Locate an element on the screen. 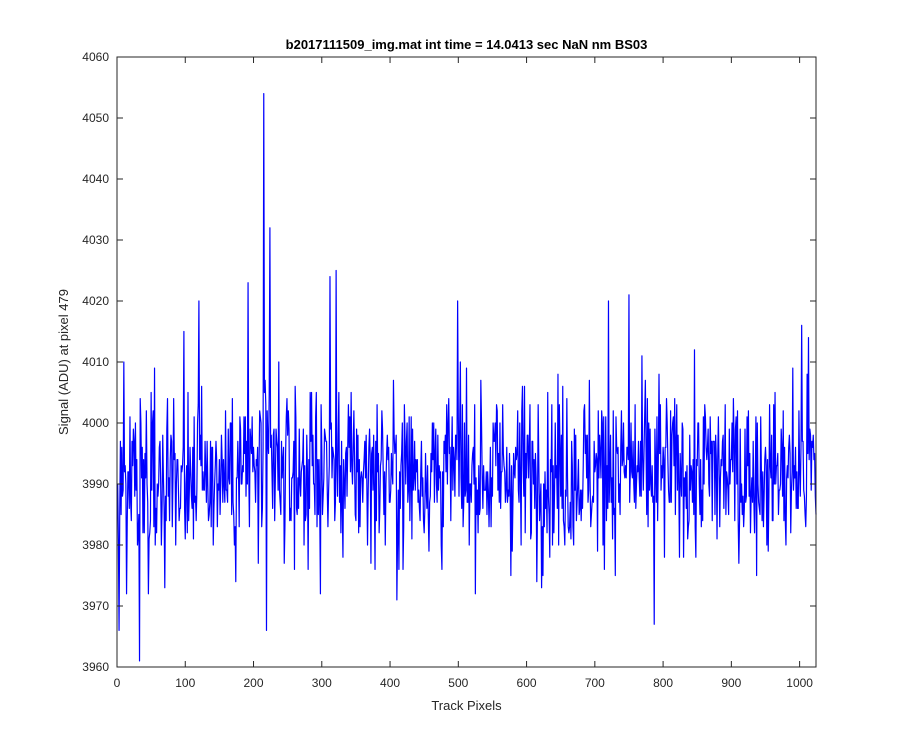  y-tick-label: 4050 is located at coordinates (95, 118).